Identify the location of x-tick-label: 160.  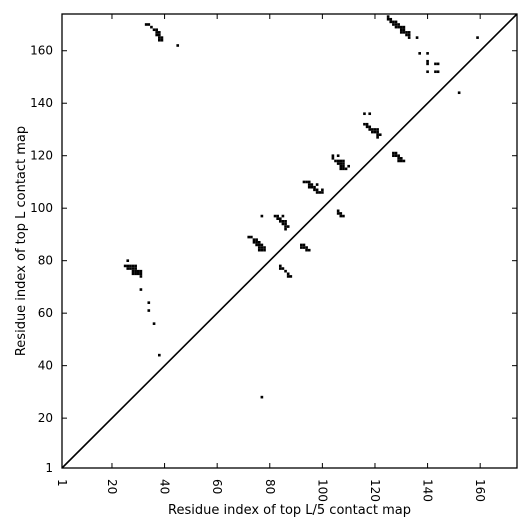
(480, 490).